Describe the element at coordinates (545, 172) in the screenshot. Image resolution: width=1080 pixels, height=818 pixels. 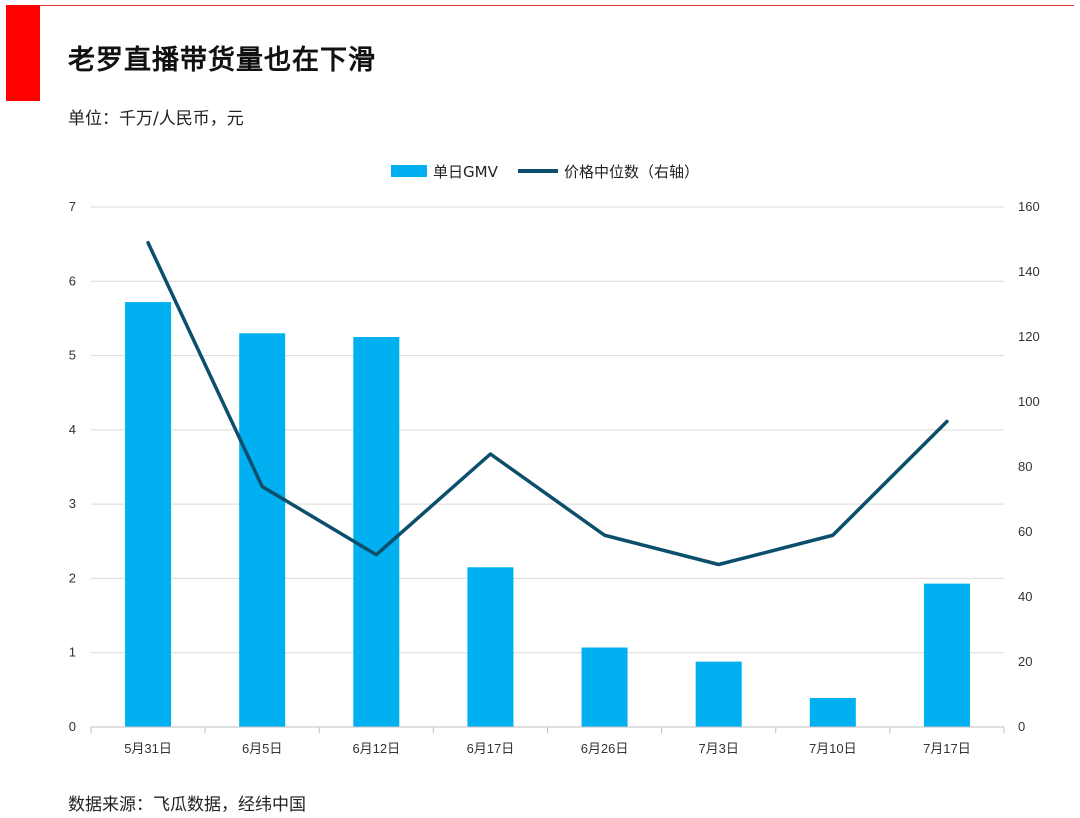
I see `legend: 单日GMV 价格中位数（右轴）` at that location.